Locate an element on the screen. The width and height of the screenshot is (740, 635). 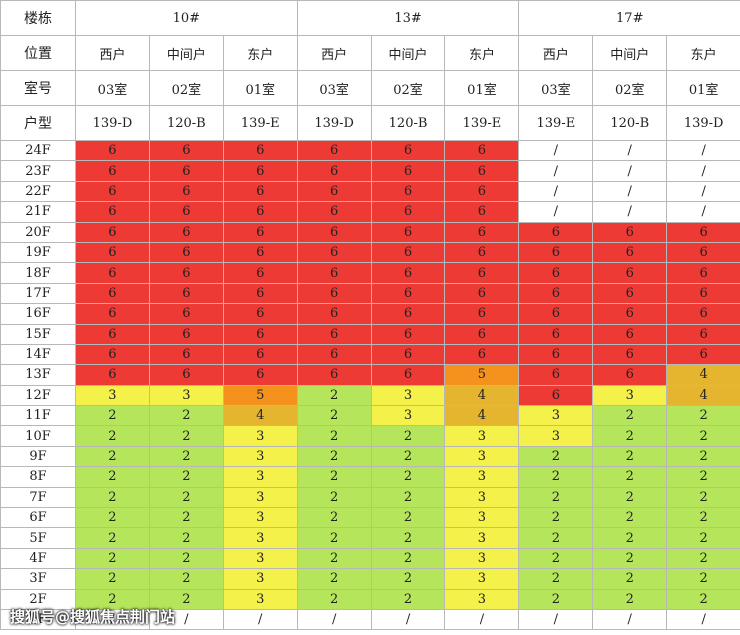
floor-label: 4F is located at coordinates (38, 558).